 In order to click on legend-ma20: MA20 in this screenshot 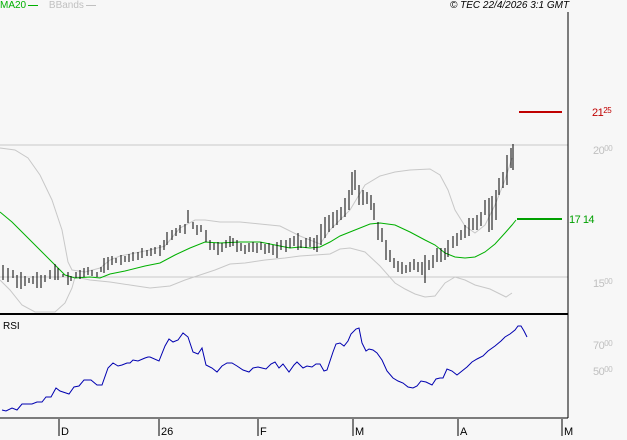, I will do `click(13, 5)`.